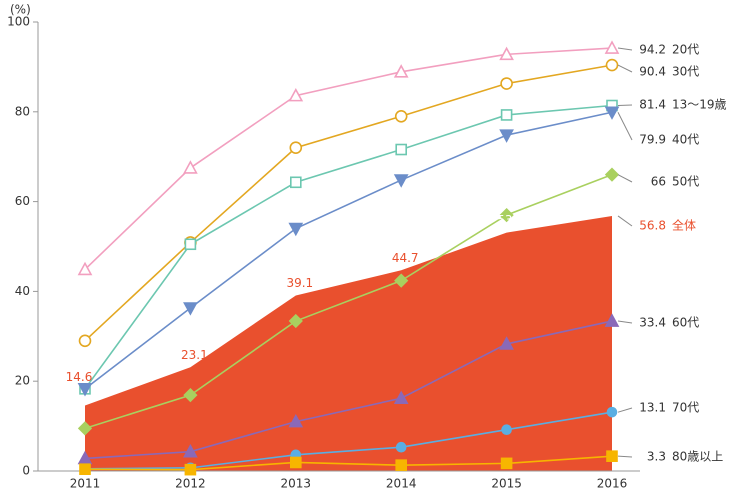 The image size is (750, 491). Describe the element at coordinates (652, 408) in the screenshot. I see `end-value-label: 13.1` at that location.